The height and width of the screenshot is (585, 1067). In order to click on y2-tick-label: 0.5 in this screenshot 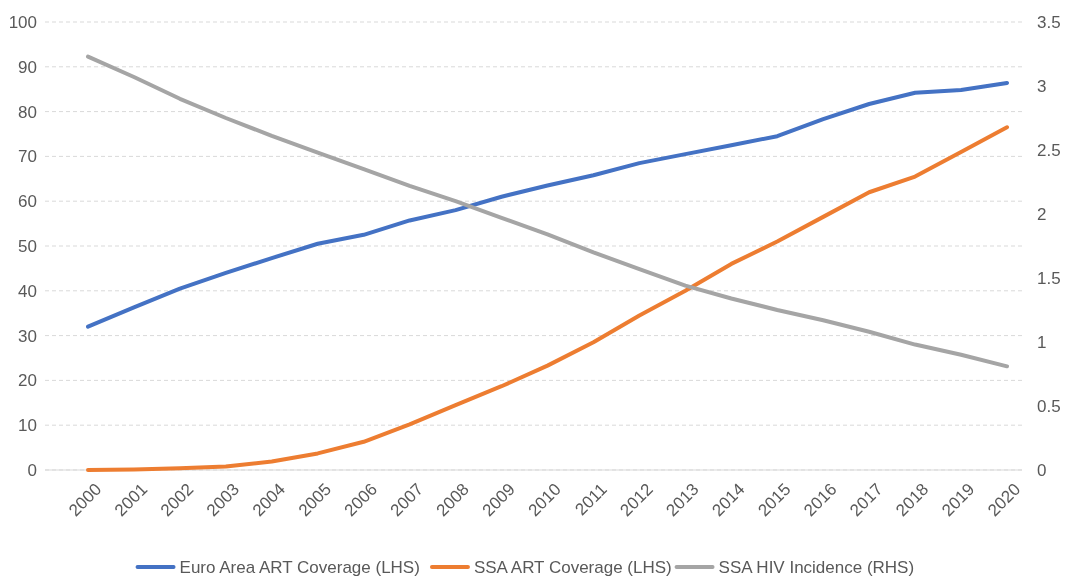, I will do `click(1049, 406)`.